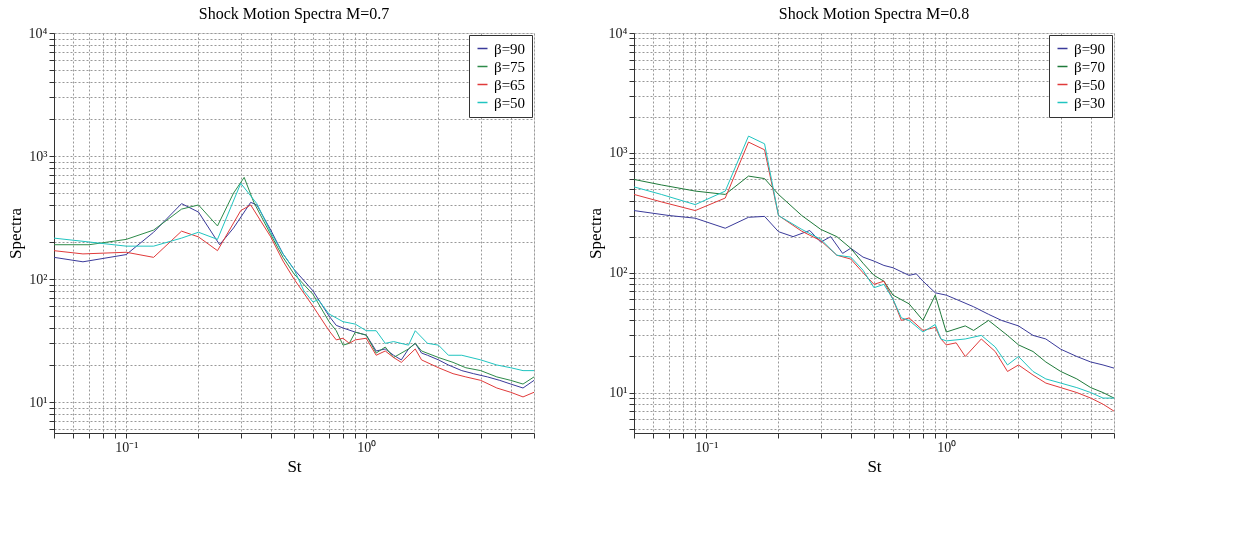 The image size is (1241, 533). Describe the element at coordinates (510, 66) in the screenshot. I see `legend-label: β=75` at that location.